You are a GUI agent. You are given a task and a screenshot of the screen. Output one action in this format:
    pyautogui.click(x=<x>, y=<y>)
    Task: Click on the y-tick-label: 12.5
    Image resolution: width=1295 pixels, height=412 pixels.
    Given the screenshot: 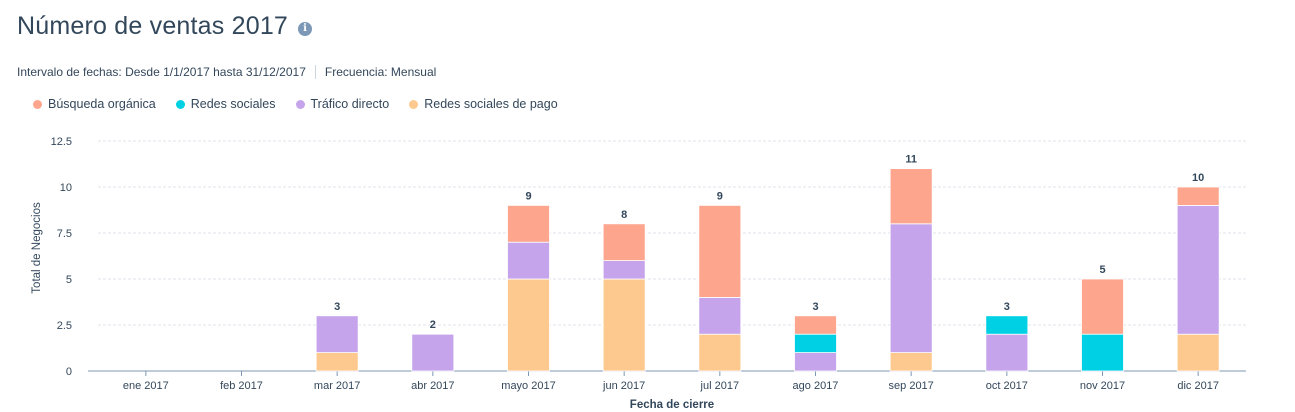 What is the action you would take?
    pyautogui.click(x=61, y=142)
    